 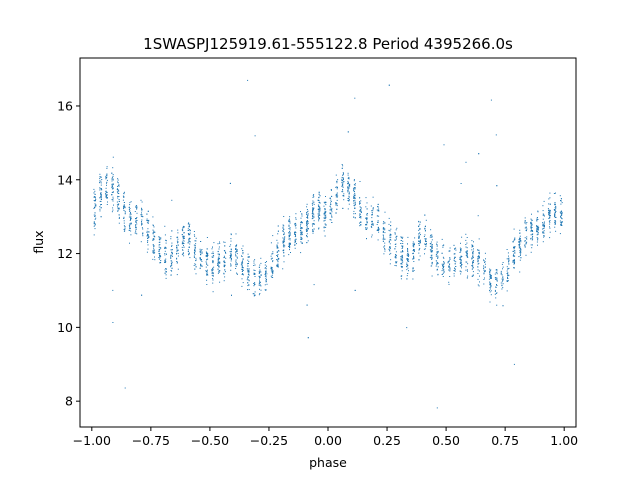 I want to click on y-tick-label: 10, so click(x=65, y=327).